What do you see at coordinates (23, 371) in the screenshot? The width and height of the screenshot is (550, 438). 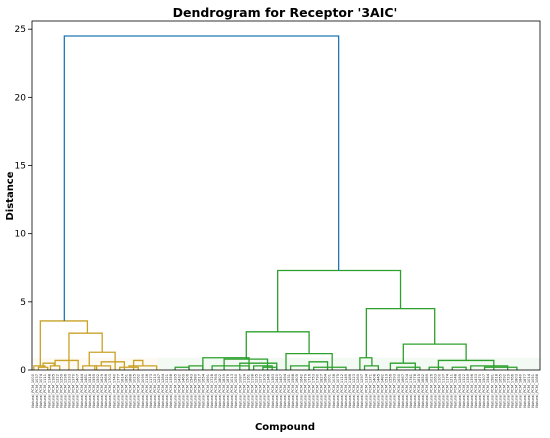 I see `y-tick-label-0: 0` at bounding box center [23, 371].